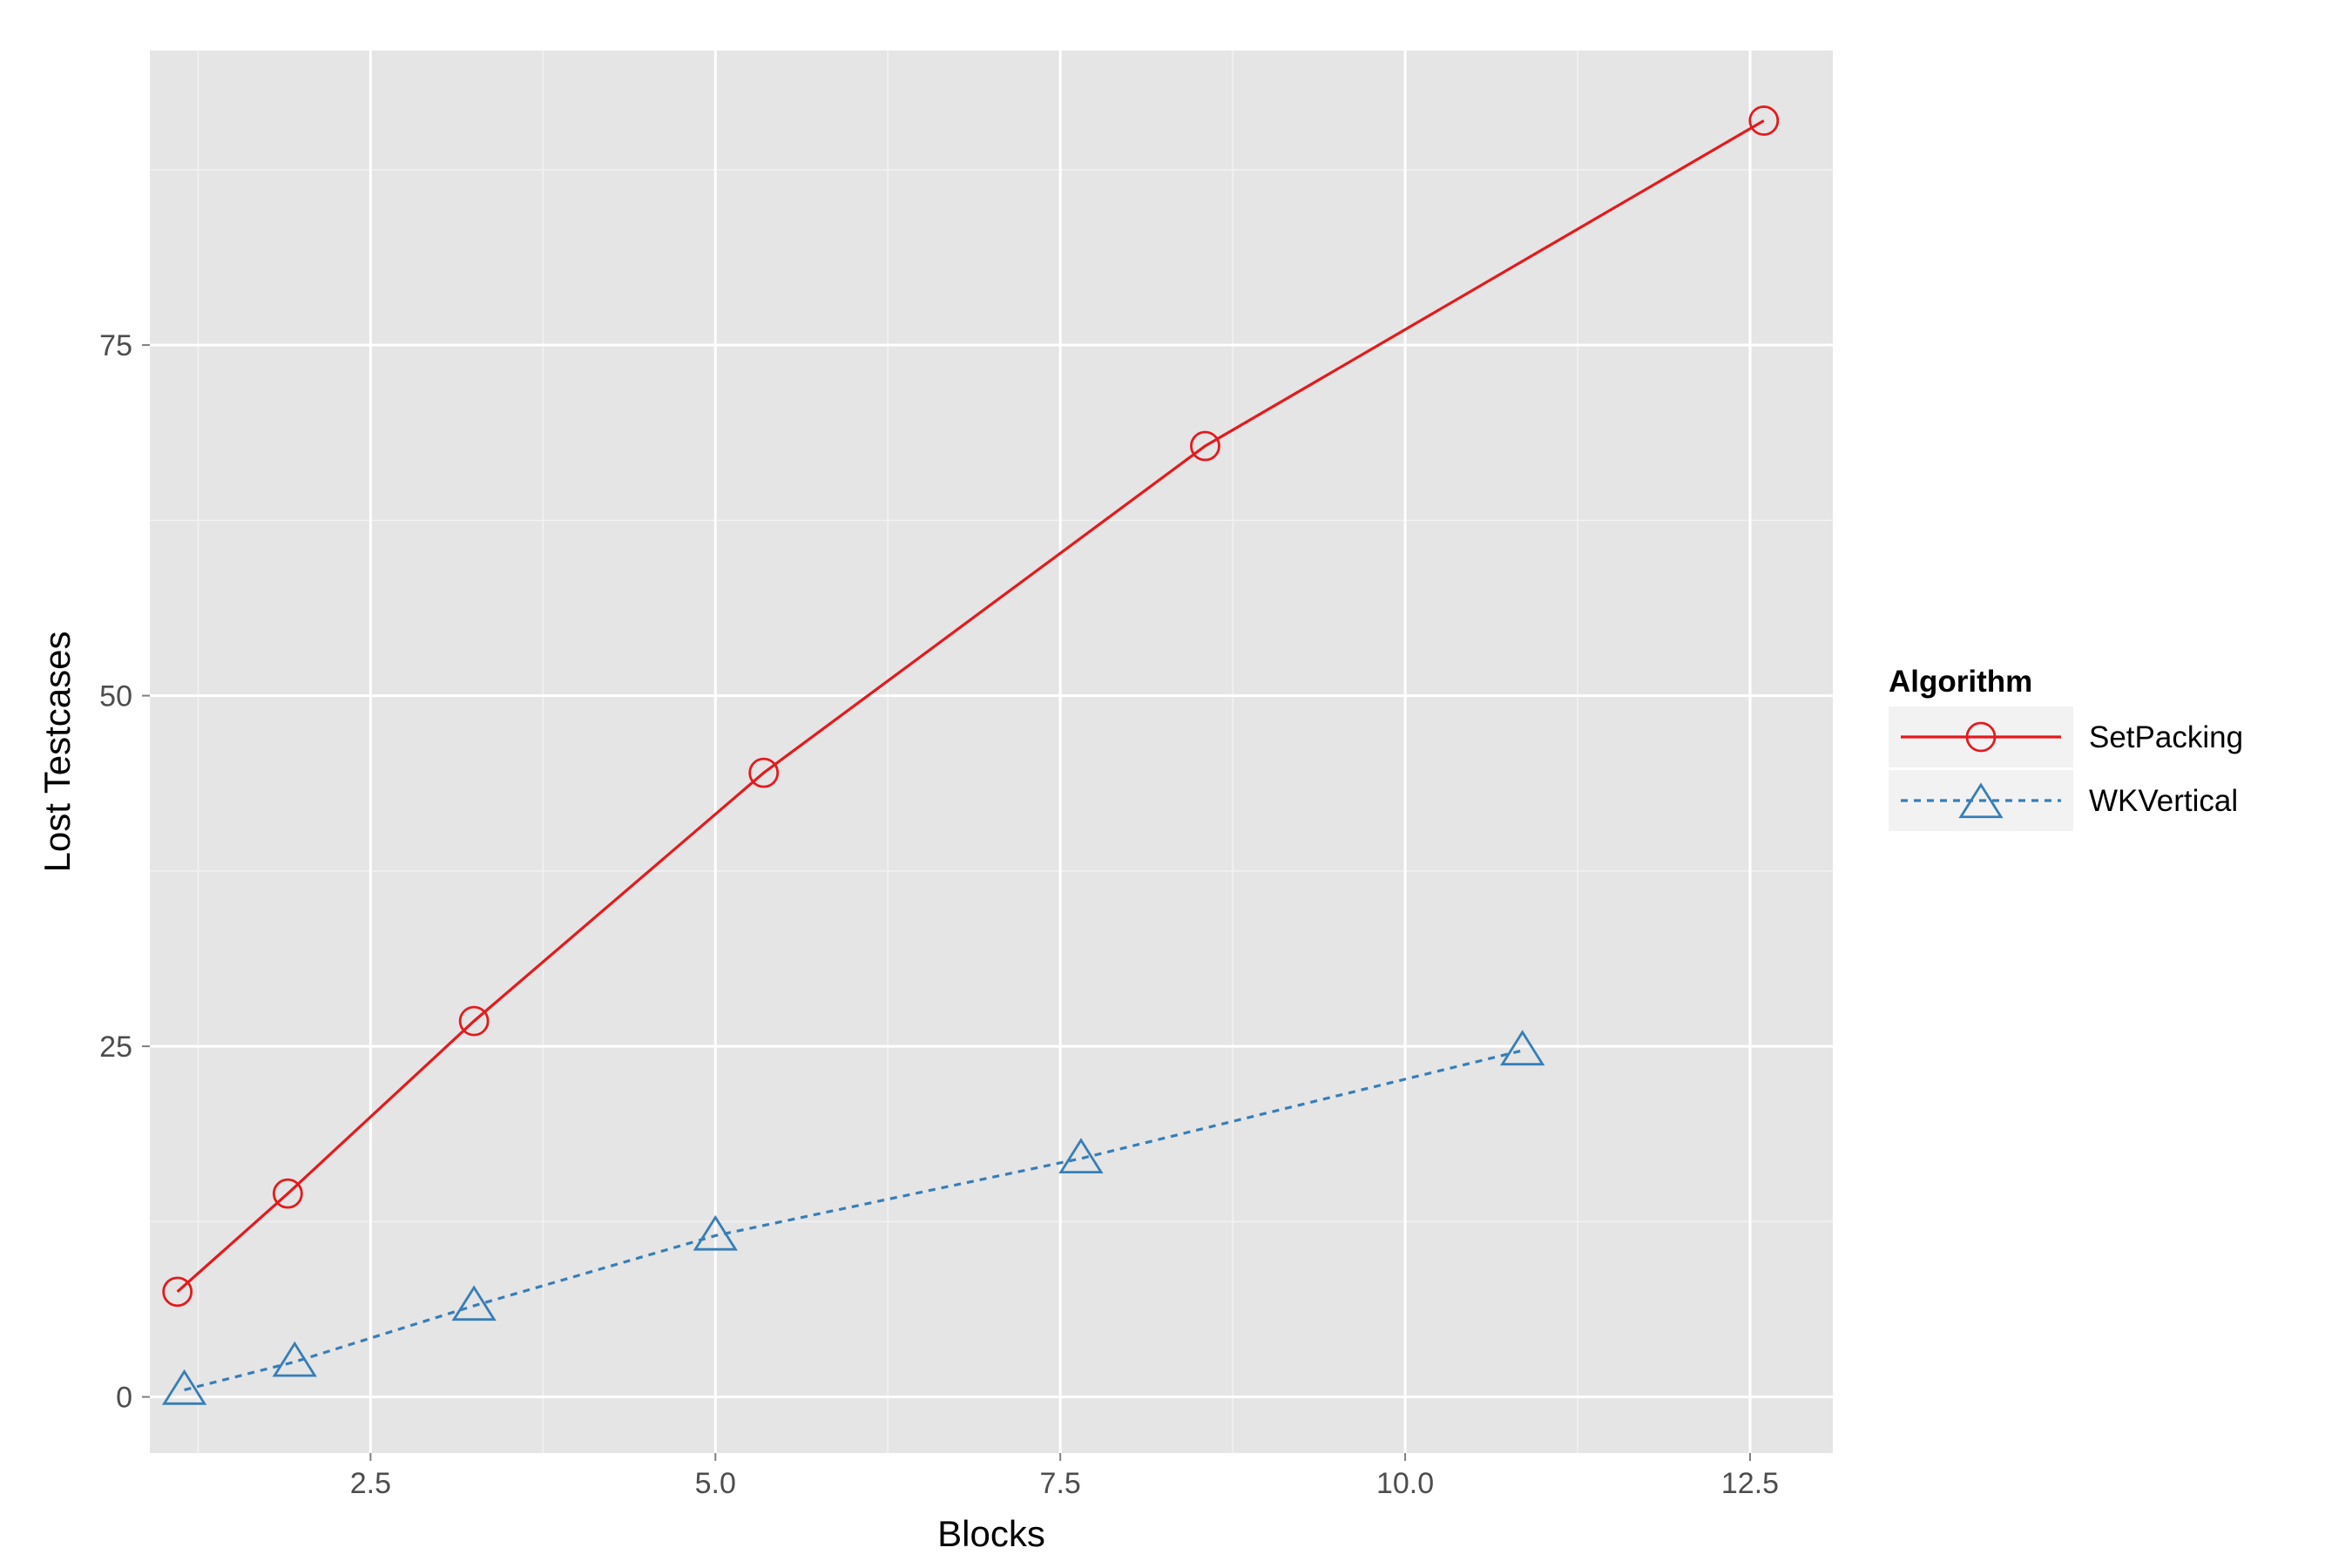  Describe the element at coordinates (1961, 682) in the screenshot. I see `legend-title: Algorithm` at that location.